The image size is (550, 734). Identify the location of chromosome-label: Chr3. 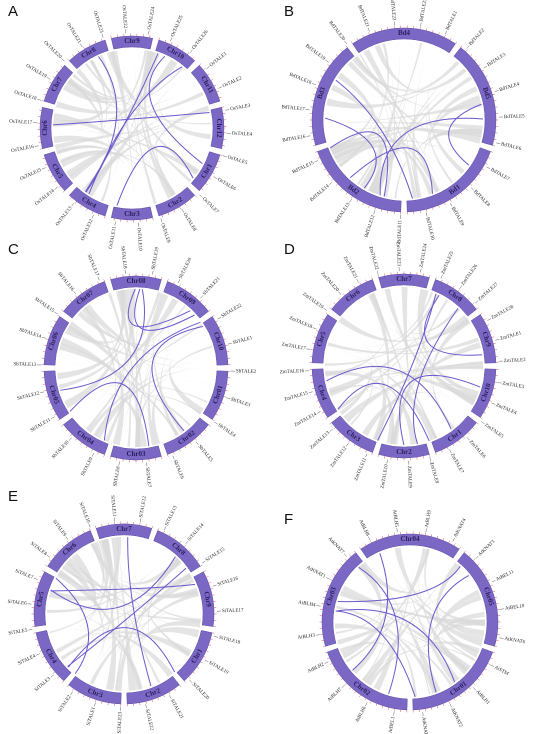
(132, 214).